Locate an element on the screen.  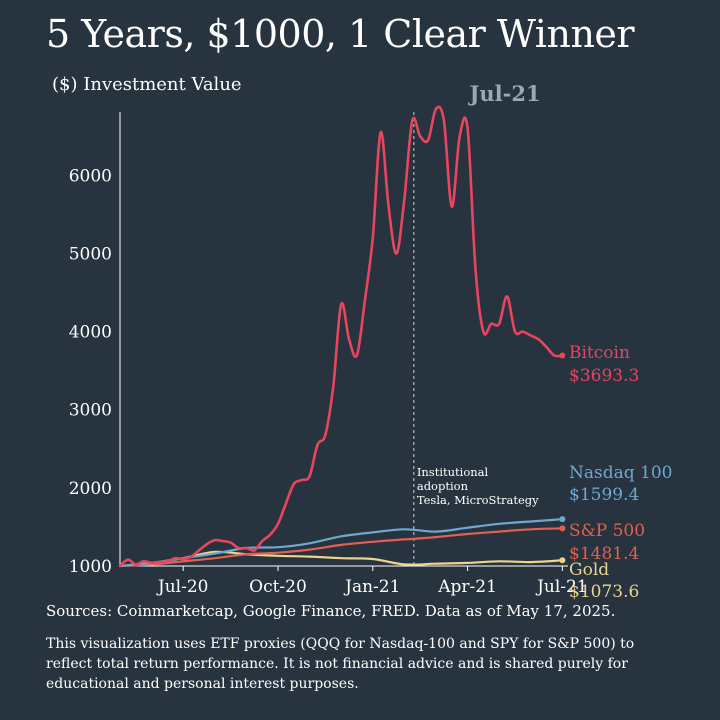
series-name-label: S&P 500 is located at coordinates (607, 531).